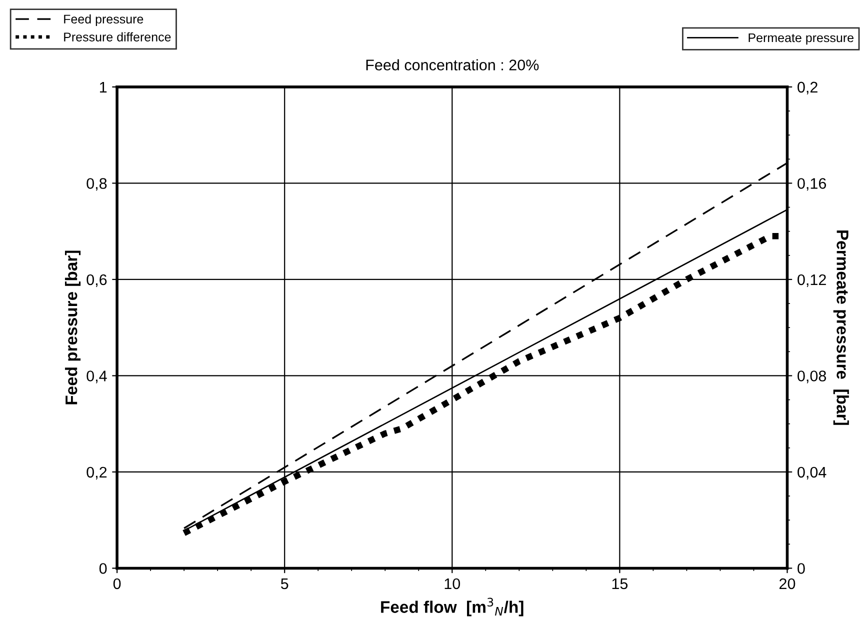 The image size is (867, 621). Describe the element at coordinates (452, 64) in the screenshot. I see `chart-title: Feed concentration : 20%` at that location.